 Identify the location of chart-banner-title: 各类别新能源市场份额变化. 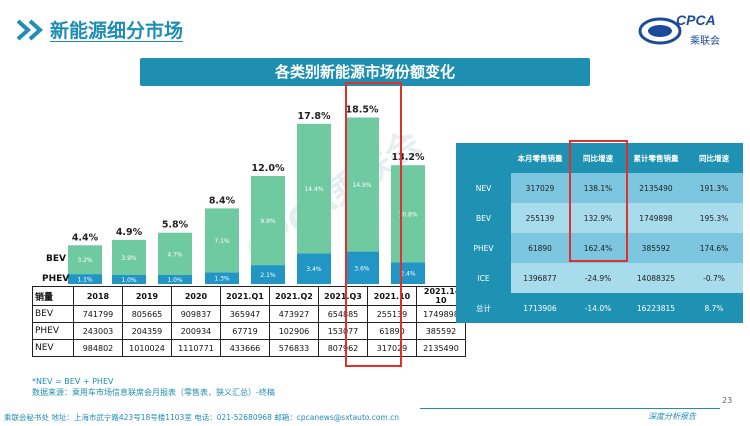
(365, 72).